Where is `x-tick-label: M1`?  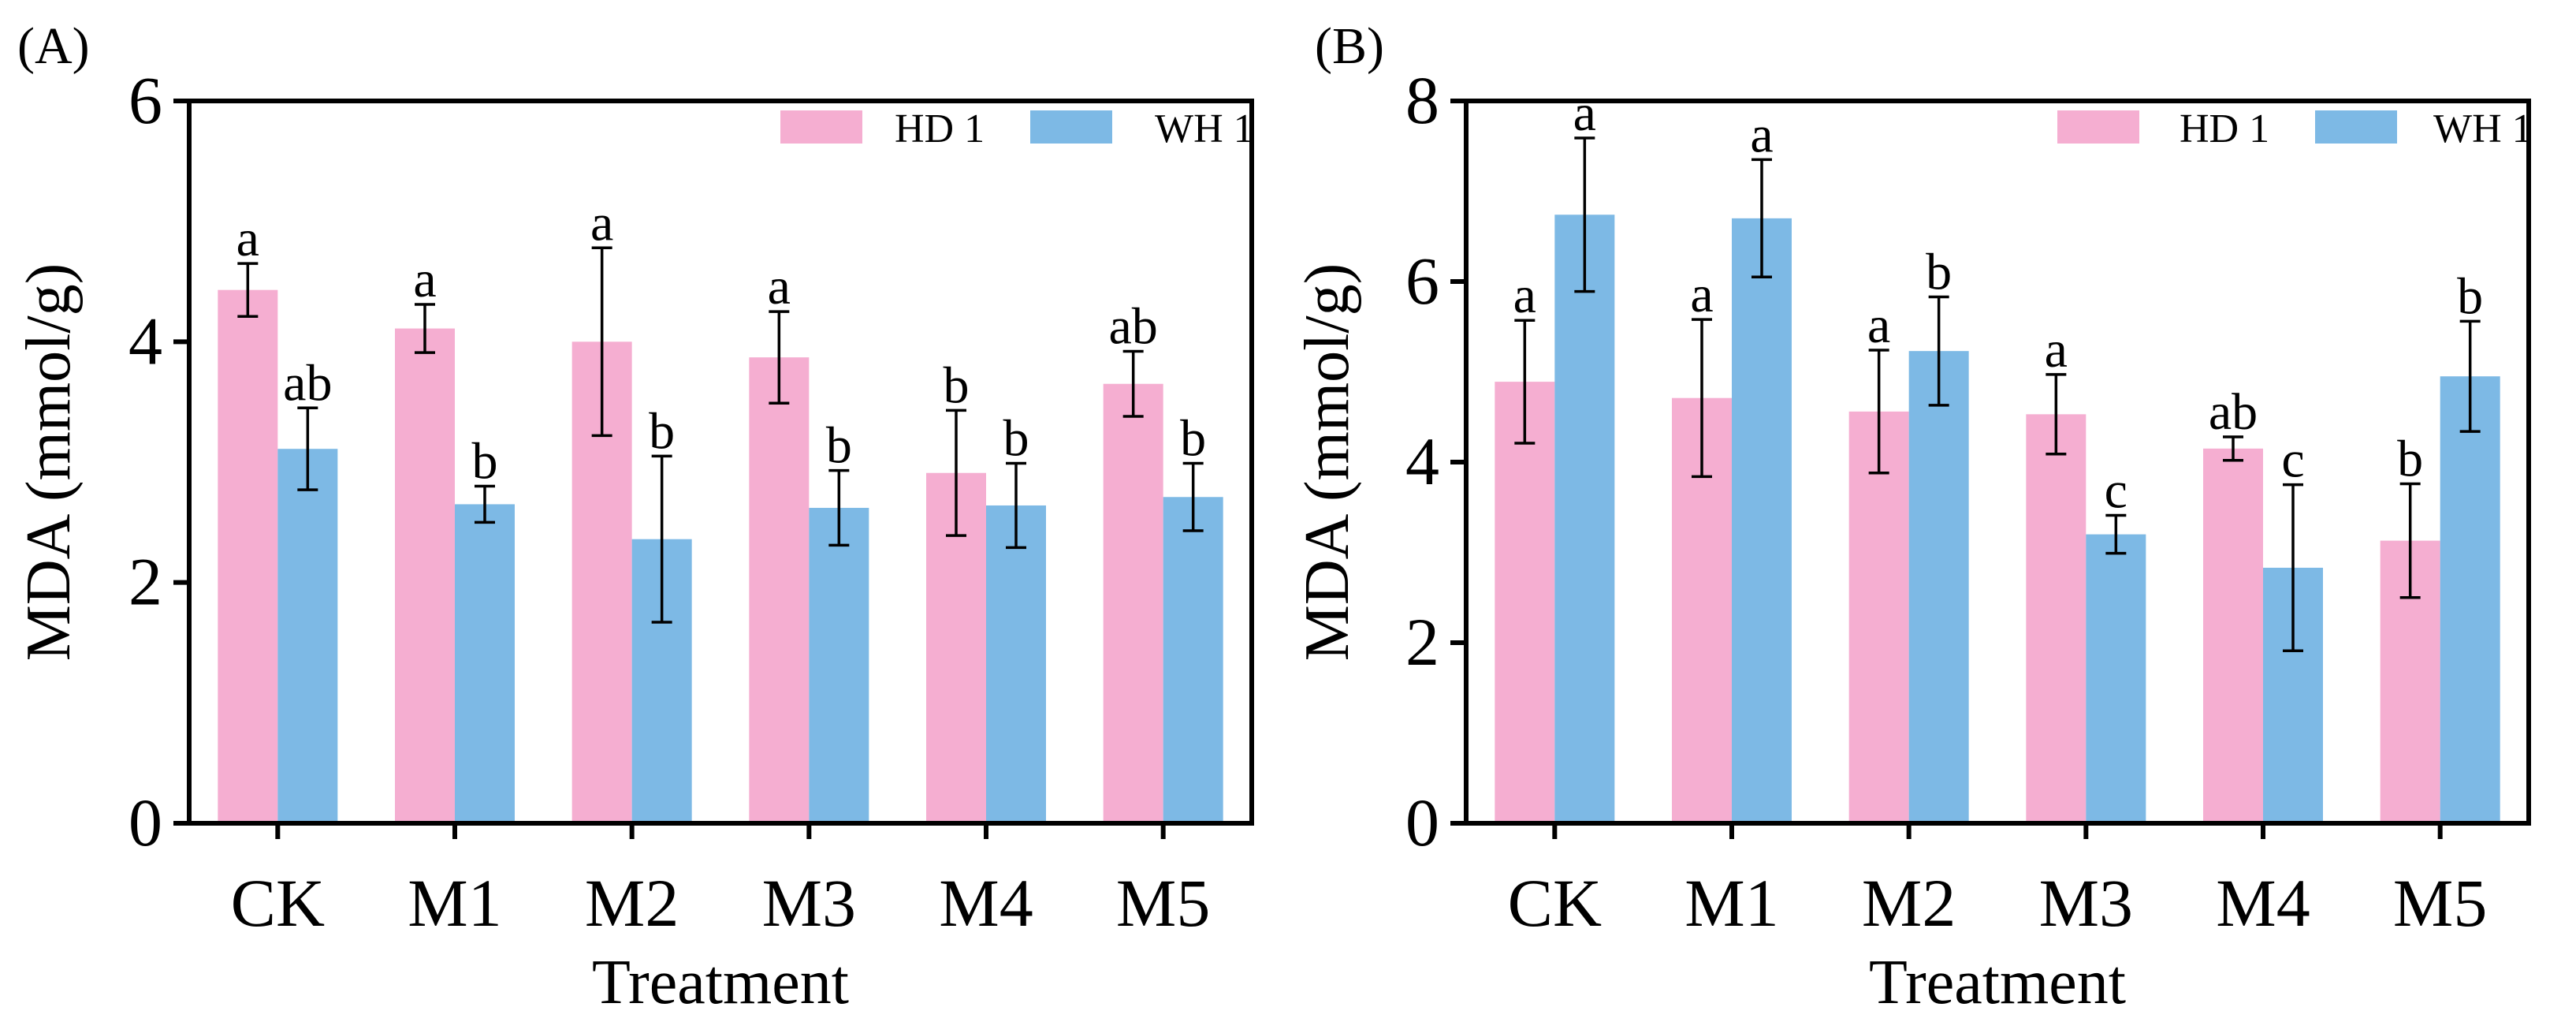 x-tick-label: M1 is located at coordinates (454, 903).